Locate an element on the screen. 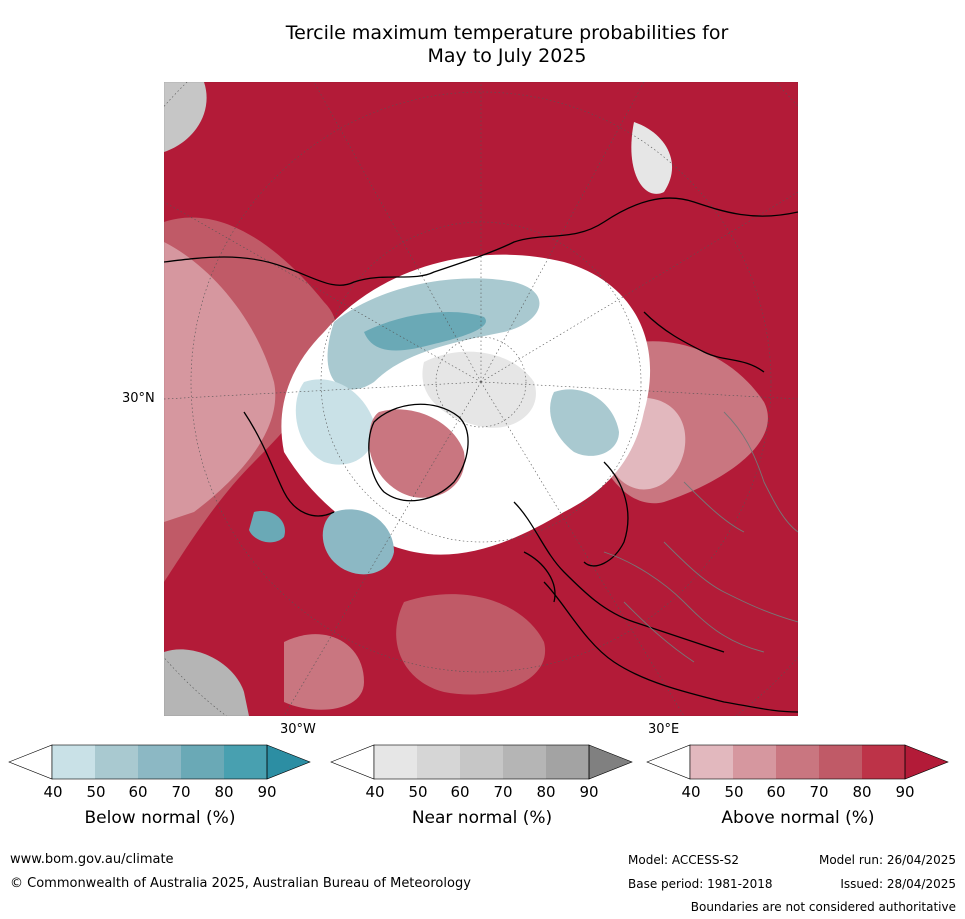 Image resolution: width=965 pixels, height=919 pixels. above-normal-region-sw is located at coordinates (324, 672).